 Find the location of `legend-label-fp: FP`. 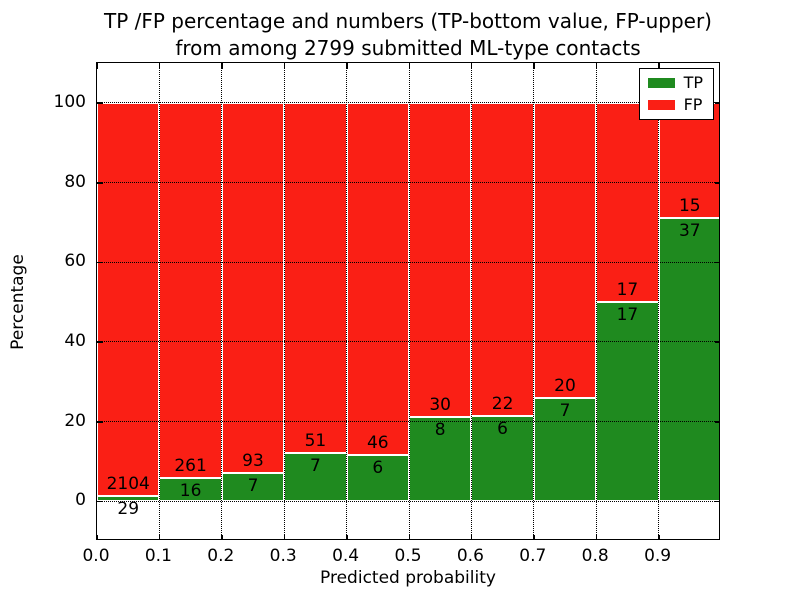

legend-label-fp: FP is located at coordinates (693, 104).